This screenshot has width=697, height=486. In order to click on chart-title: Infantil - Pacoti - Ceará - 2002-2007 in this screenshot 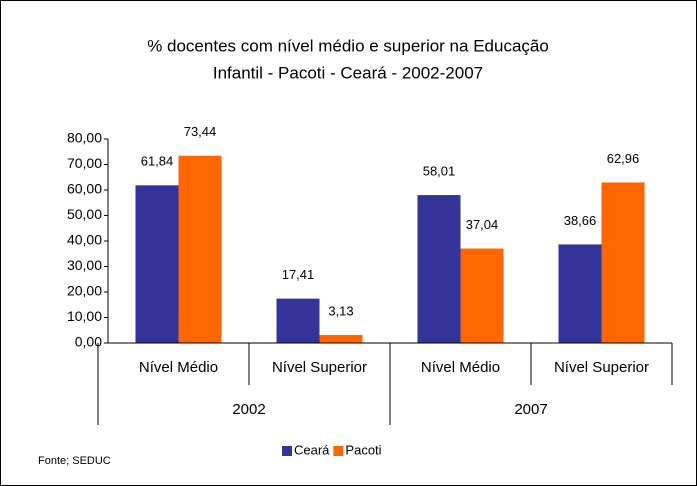, I will do `click(348, 72)`.